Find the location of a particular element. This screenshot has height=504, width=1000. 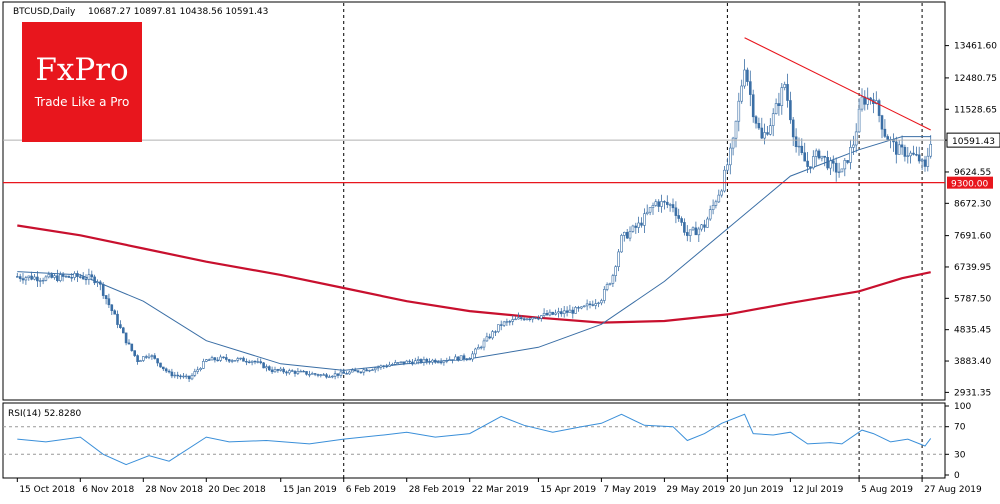

x-tick-label: 12 Jul 2019 is located at coordinates (817, 490).